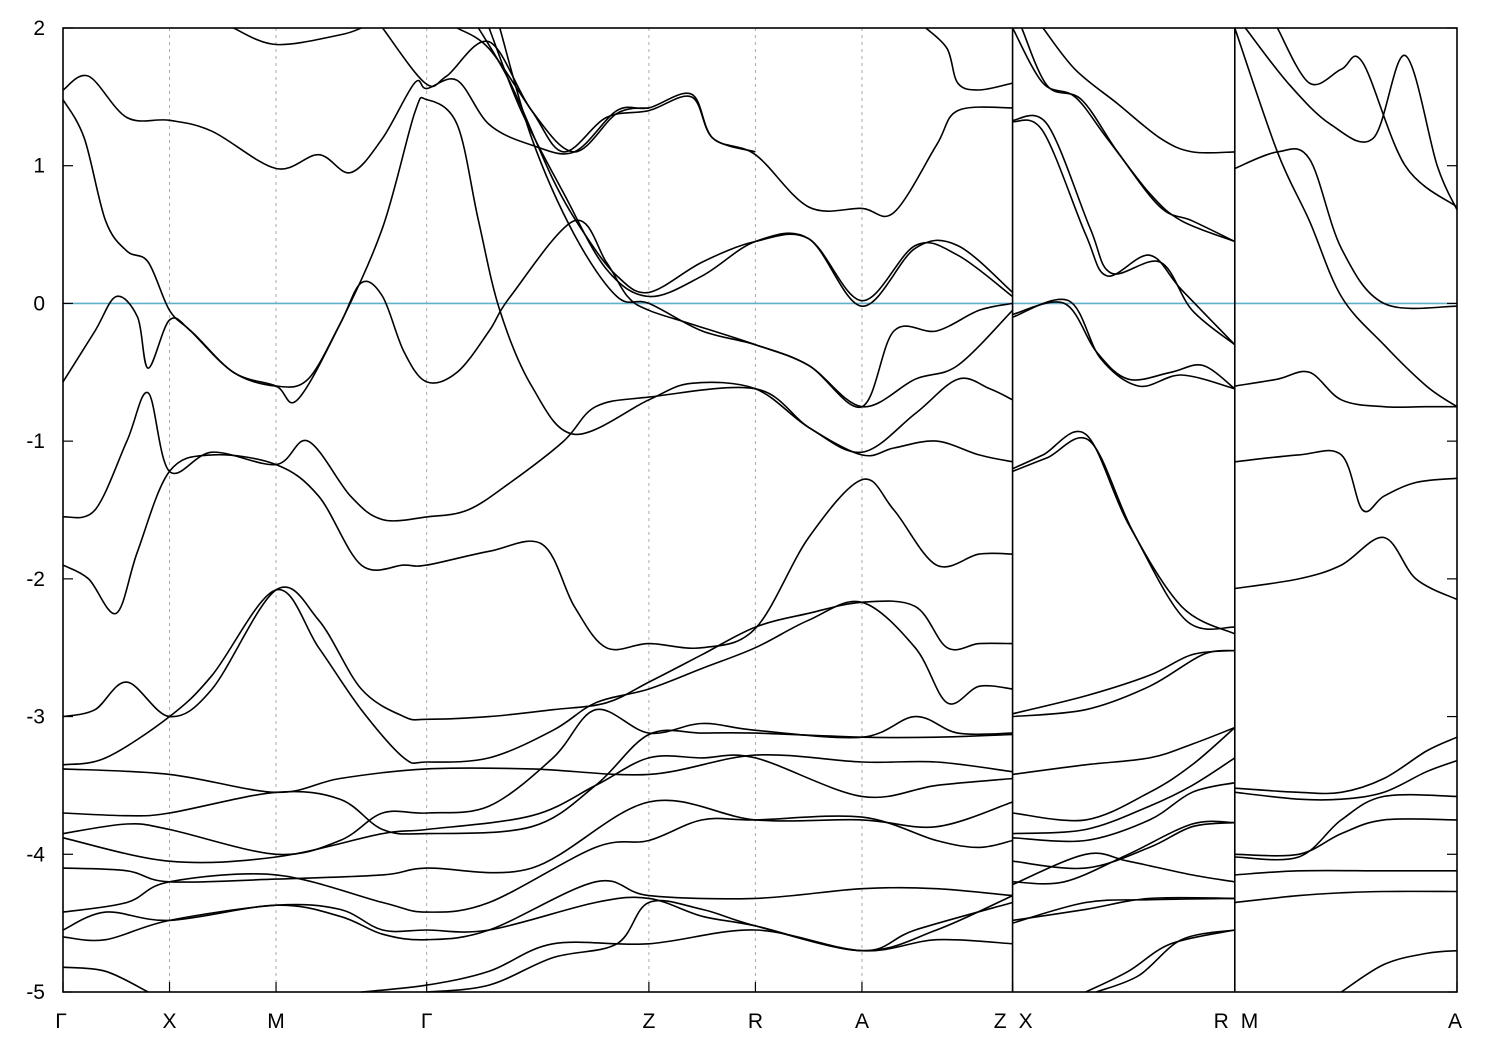 The height and width of the screenshot is (1050, 1500). I want to click on y-tick-label: 2, so click(39, 28).